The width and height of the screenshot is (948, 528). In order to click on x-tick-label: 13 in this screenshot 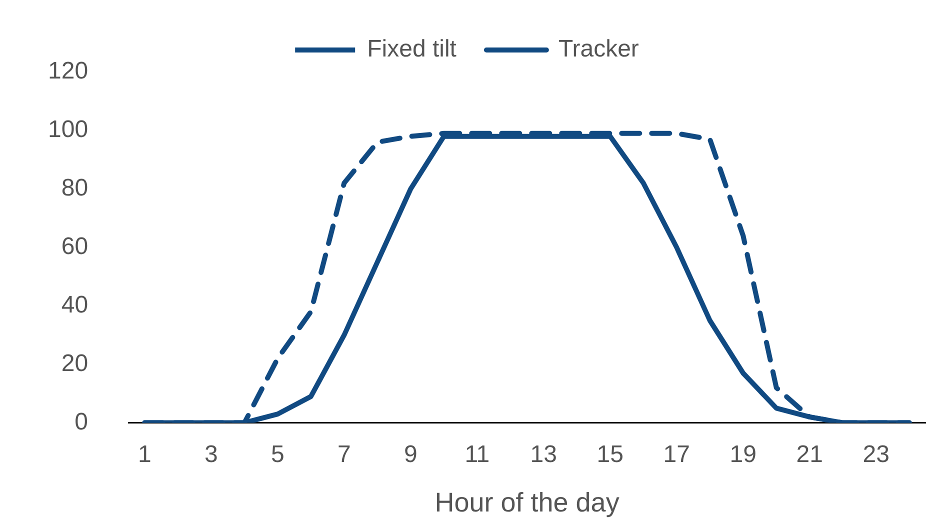, I will do `click(543, 454)`.